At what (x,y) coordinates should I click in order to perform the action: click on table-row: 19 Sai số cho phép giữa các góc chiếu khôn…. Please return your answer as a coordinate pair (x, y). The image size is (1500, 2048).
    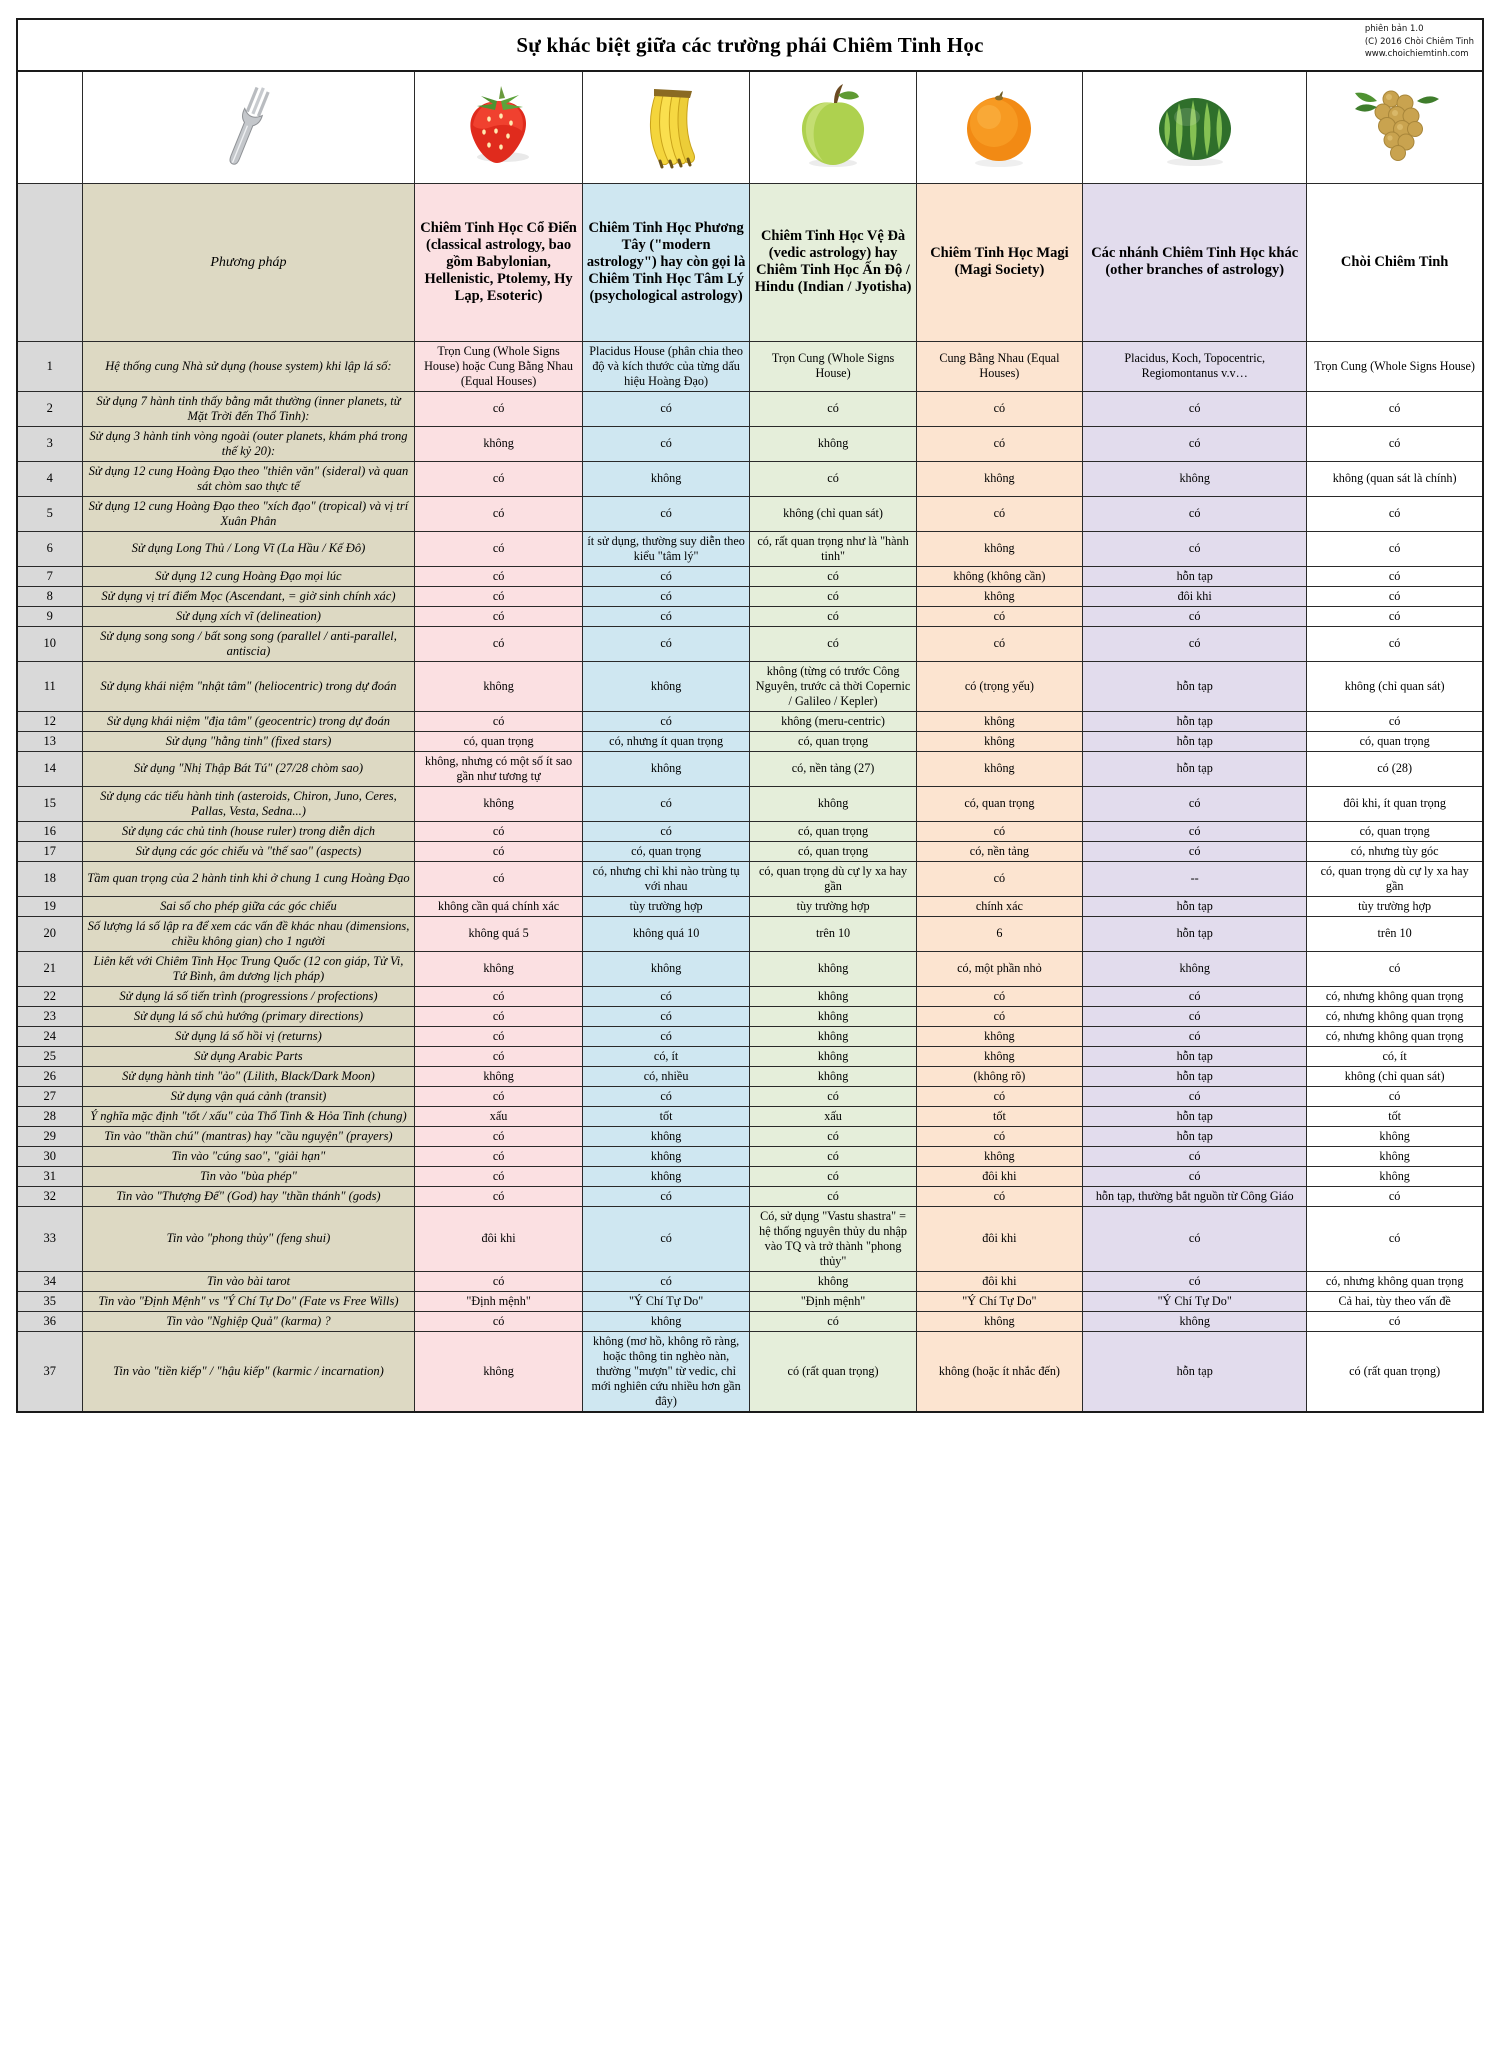
    Looking at the image, I should click on (750, 906).